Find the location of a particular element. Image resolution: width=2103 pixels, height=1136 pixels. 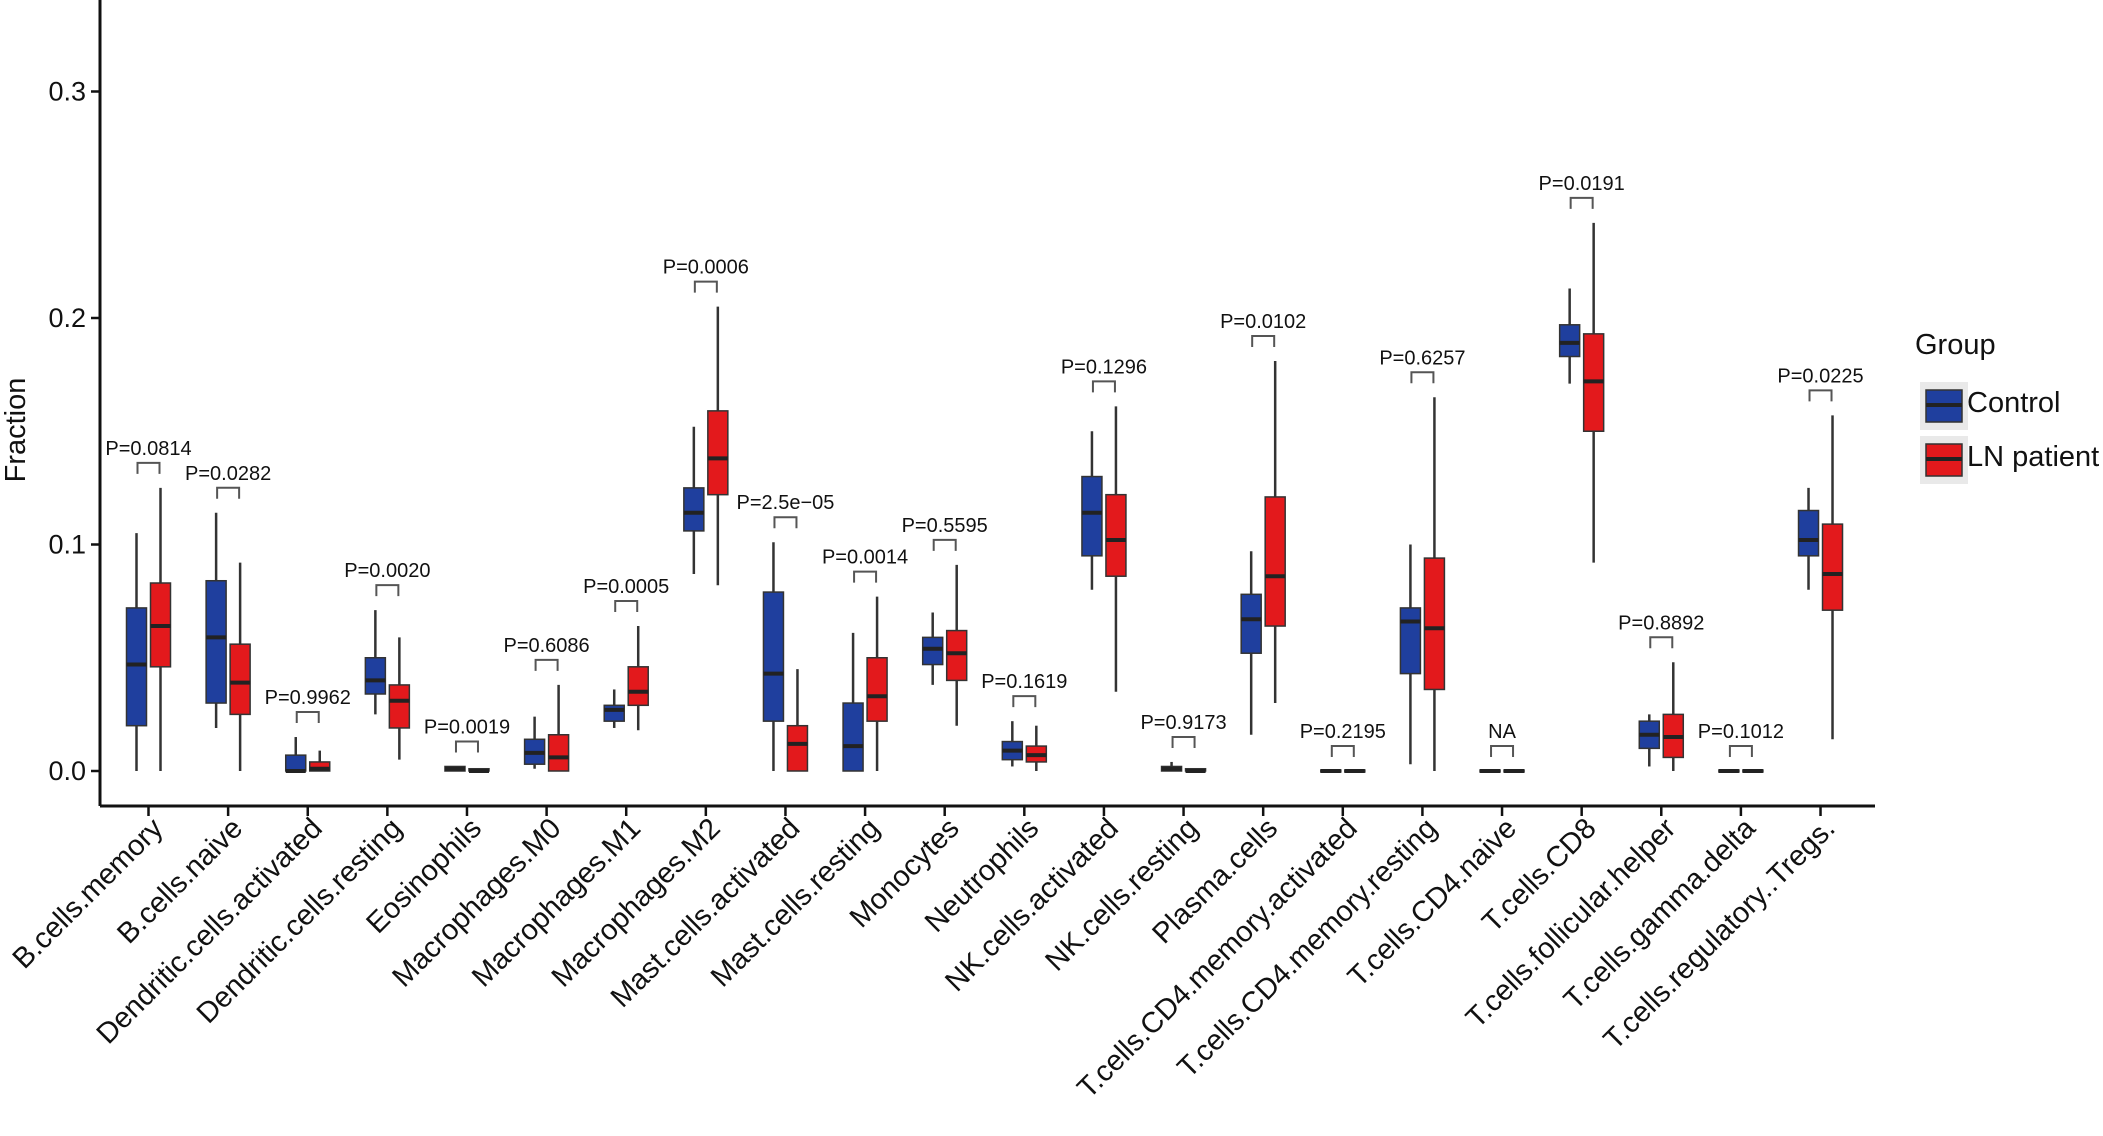

y-tick-label: 0.0 is located at coordinates (67, 771).